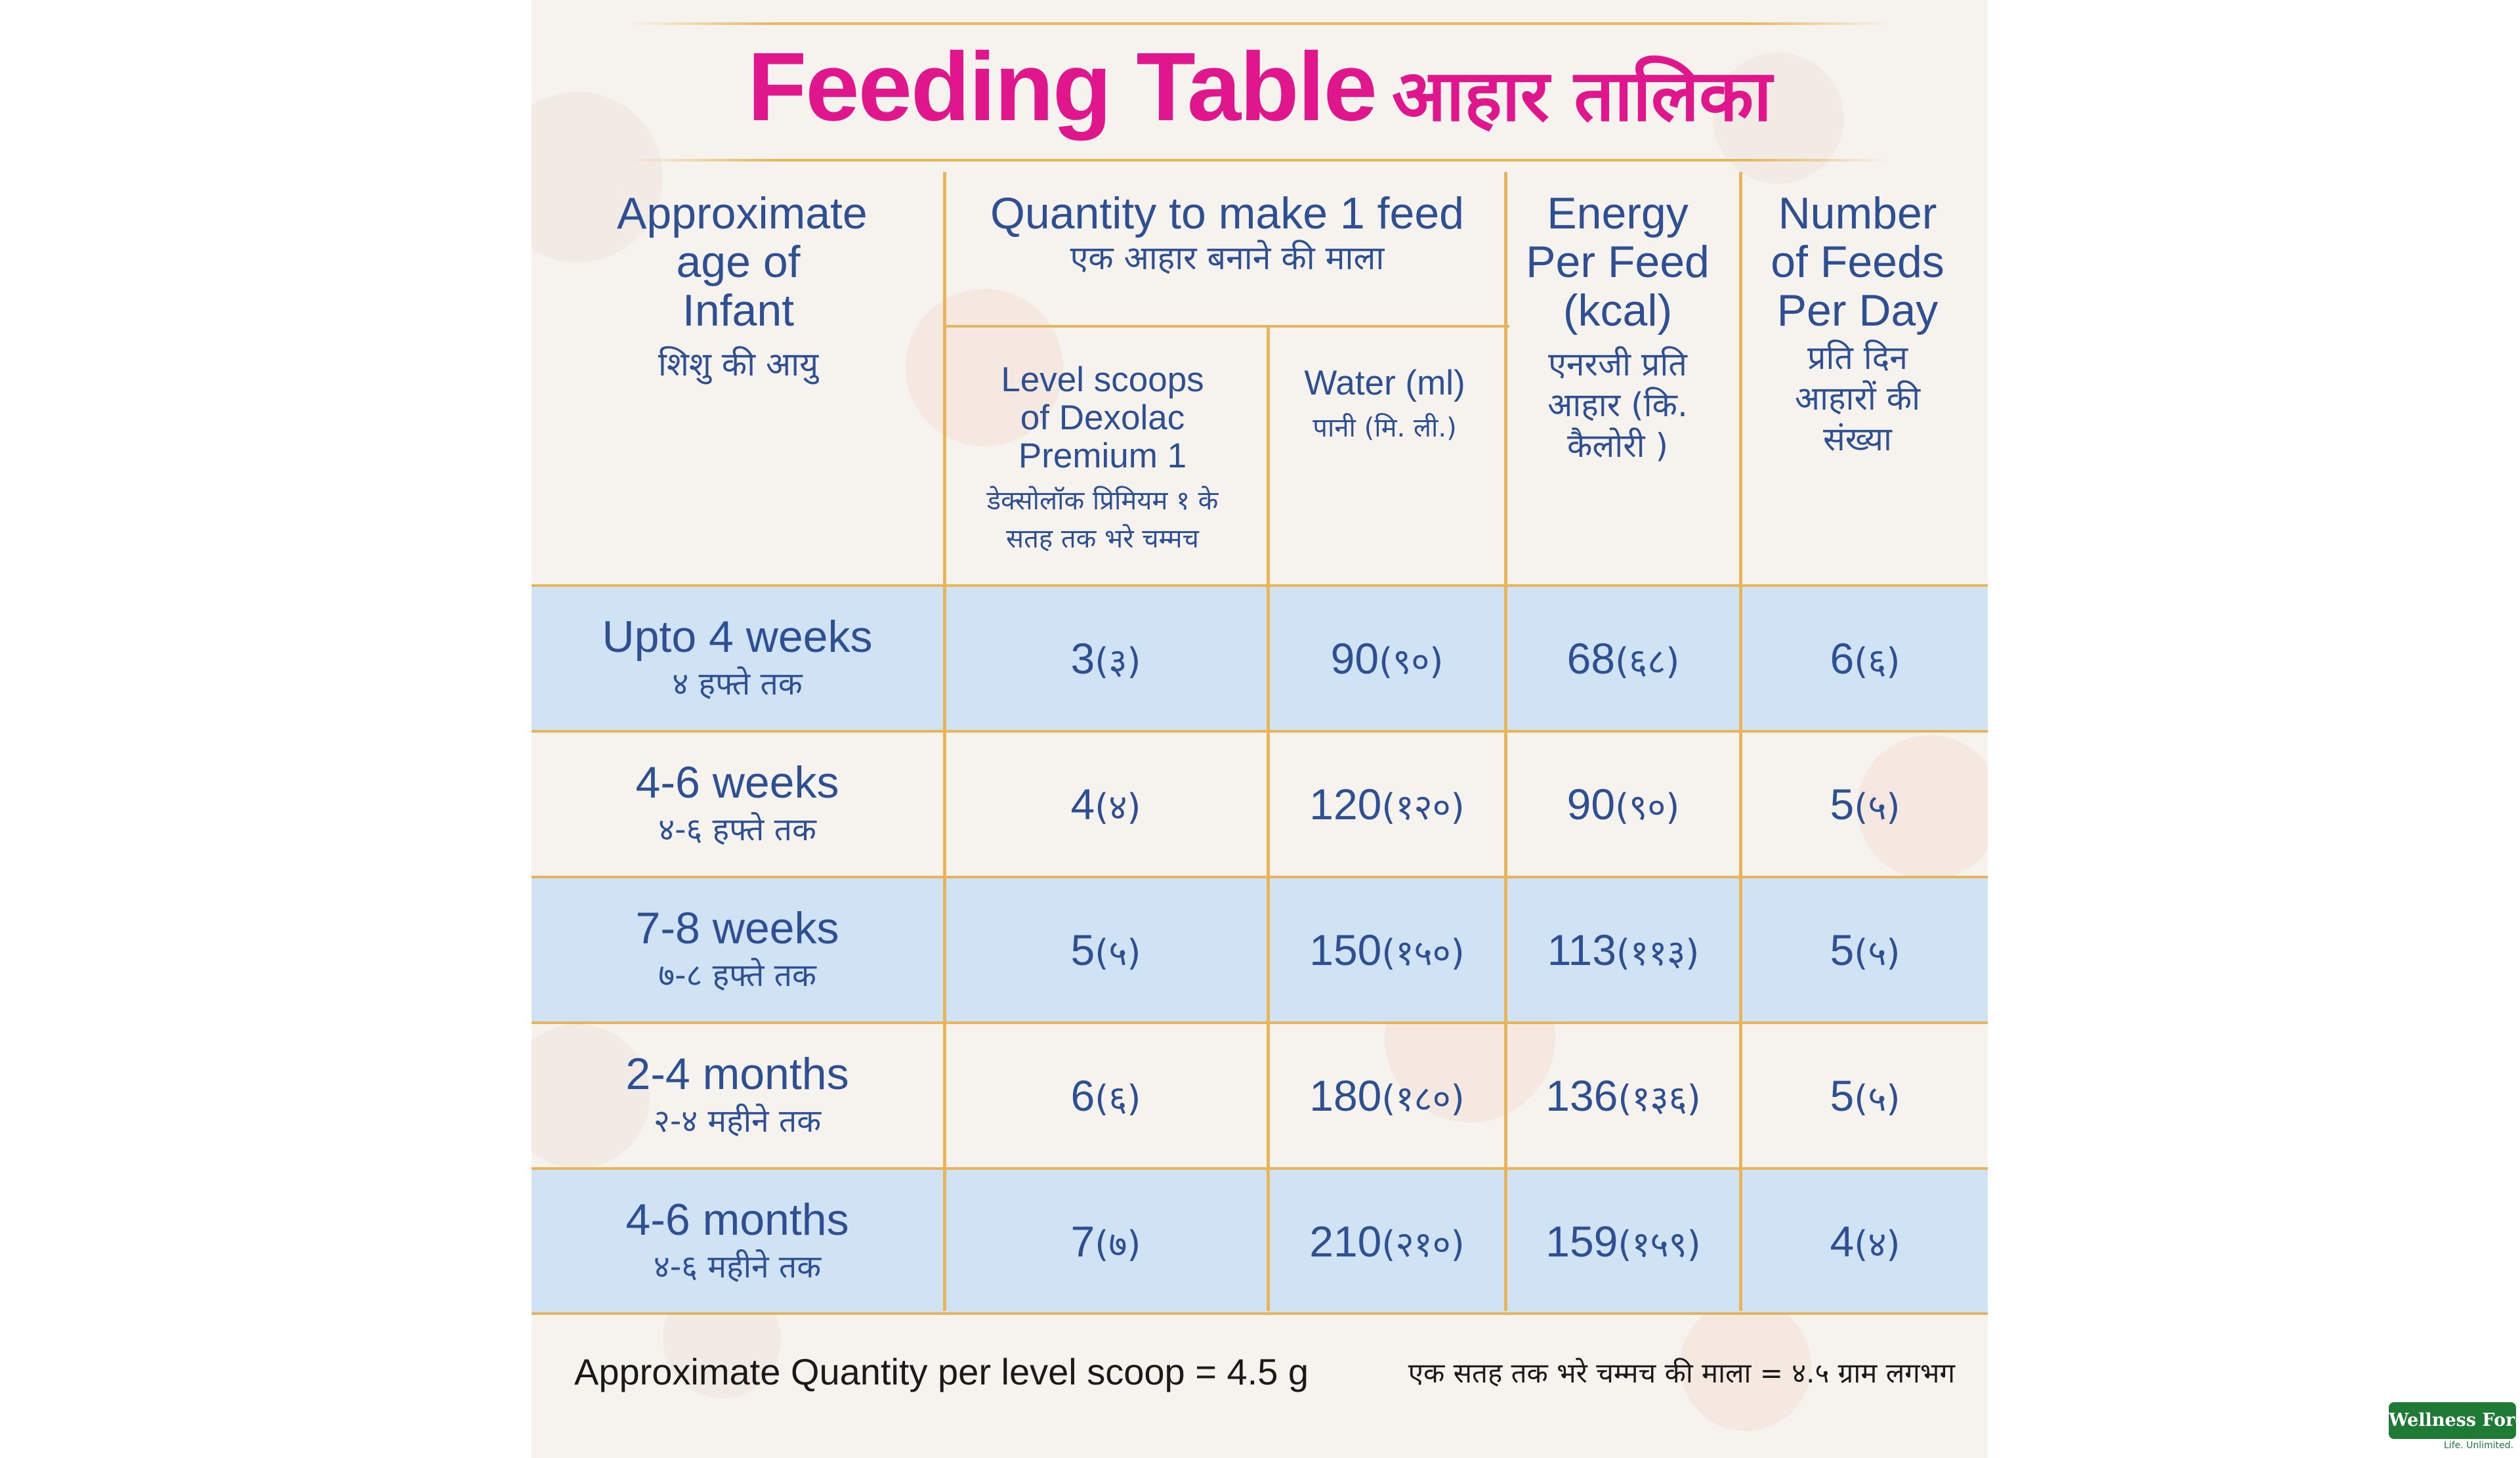 Image resolution: width=2520 pixels, height=1458 pixels. I want to click on scoops-number-devanagari: (३), so click(1118, 661).